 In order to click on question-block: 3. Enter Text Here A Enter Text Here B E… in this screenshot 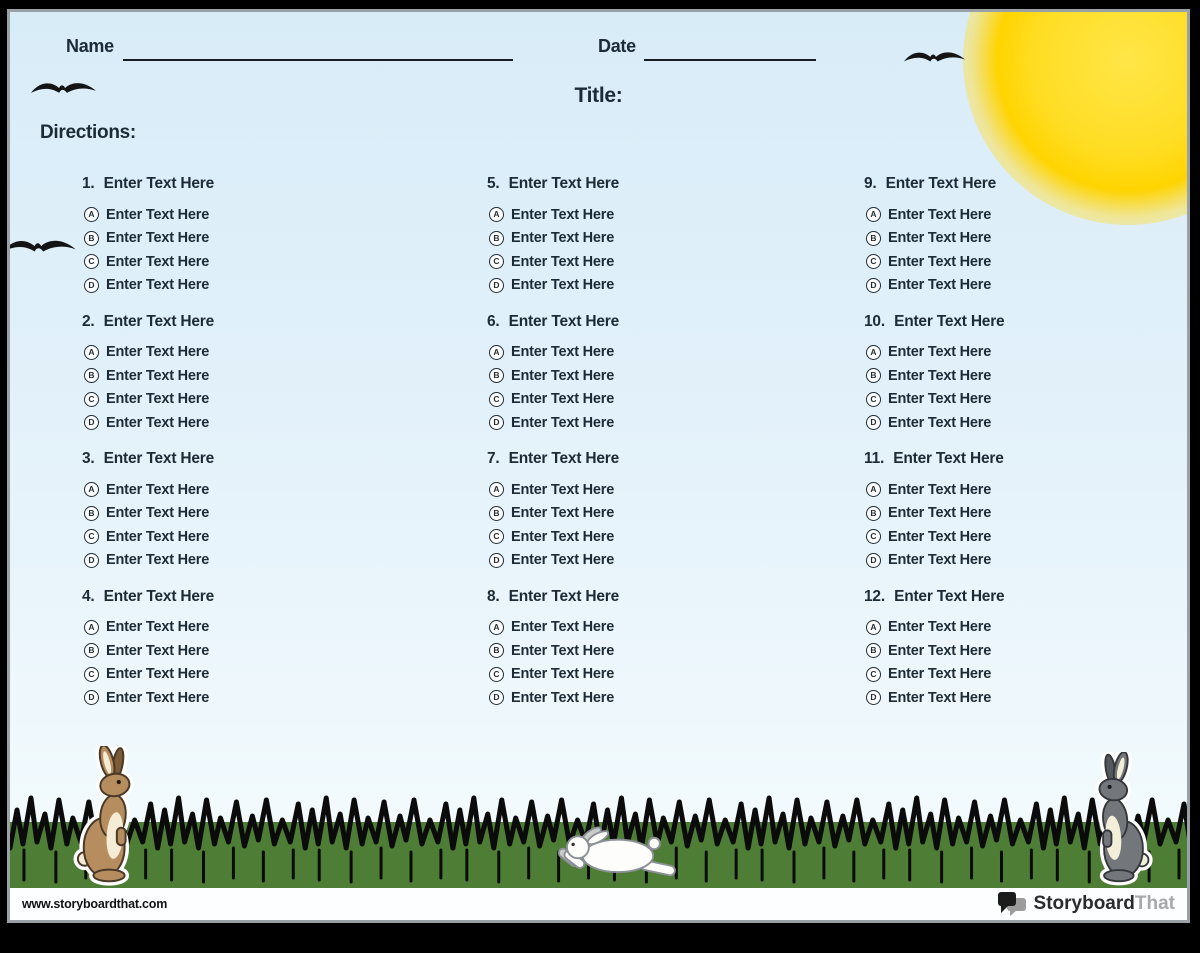, I will do `click(254, 508)`.